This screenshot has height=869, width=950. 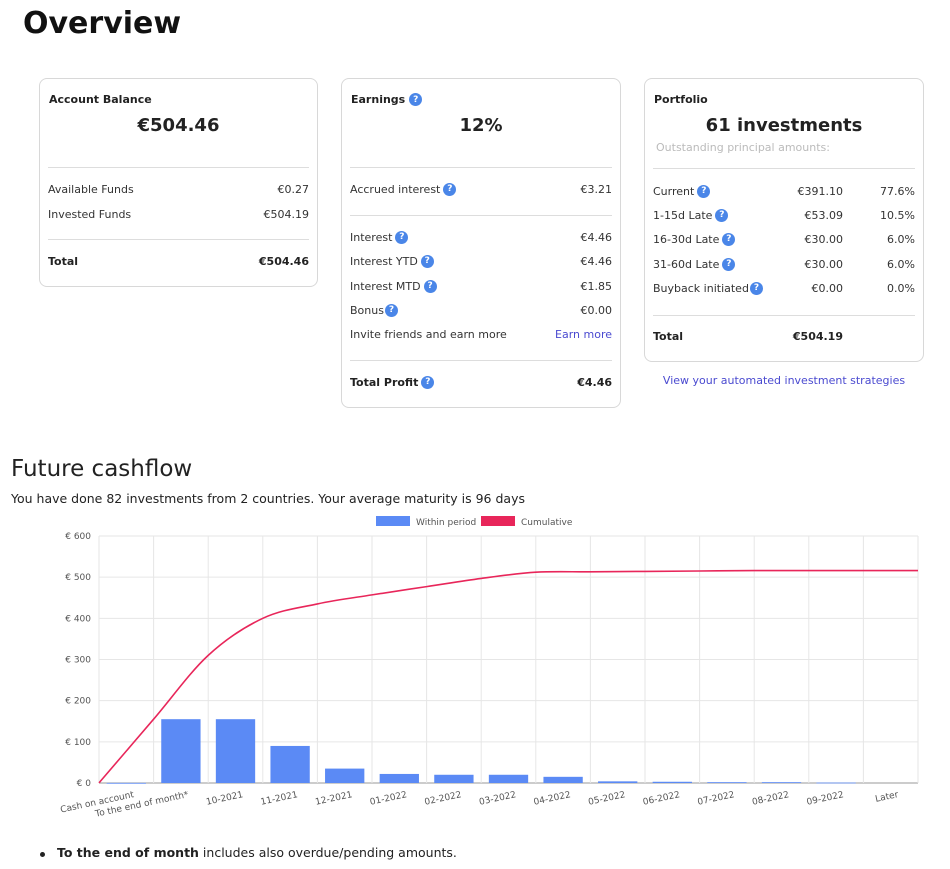 I want to click on portfolio-heading: Portfolio, so click(x=681, y=99).